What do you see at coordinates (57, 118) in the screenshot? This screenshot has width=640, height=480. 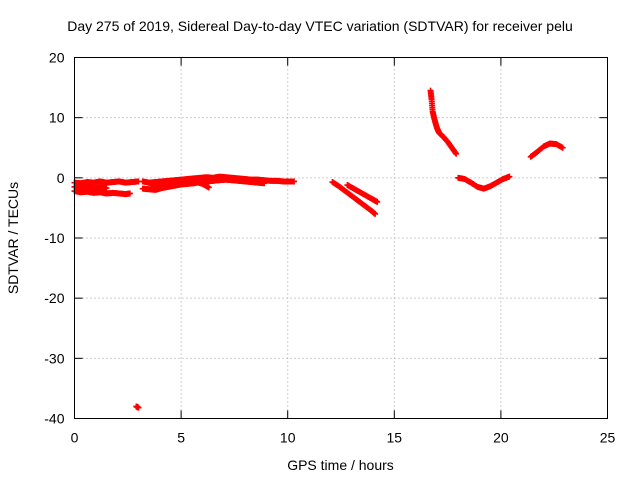 I see `y-tick-label: 10` at bounding box center [57, 118].